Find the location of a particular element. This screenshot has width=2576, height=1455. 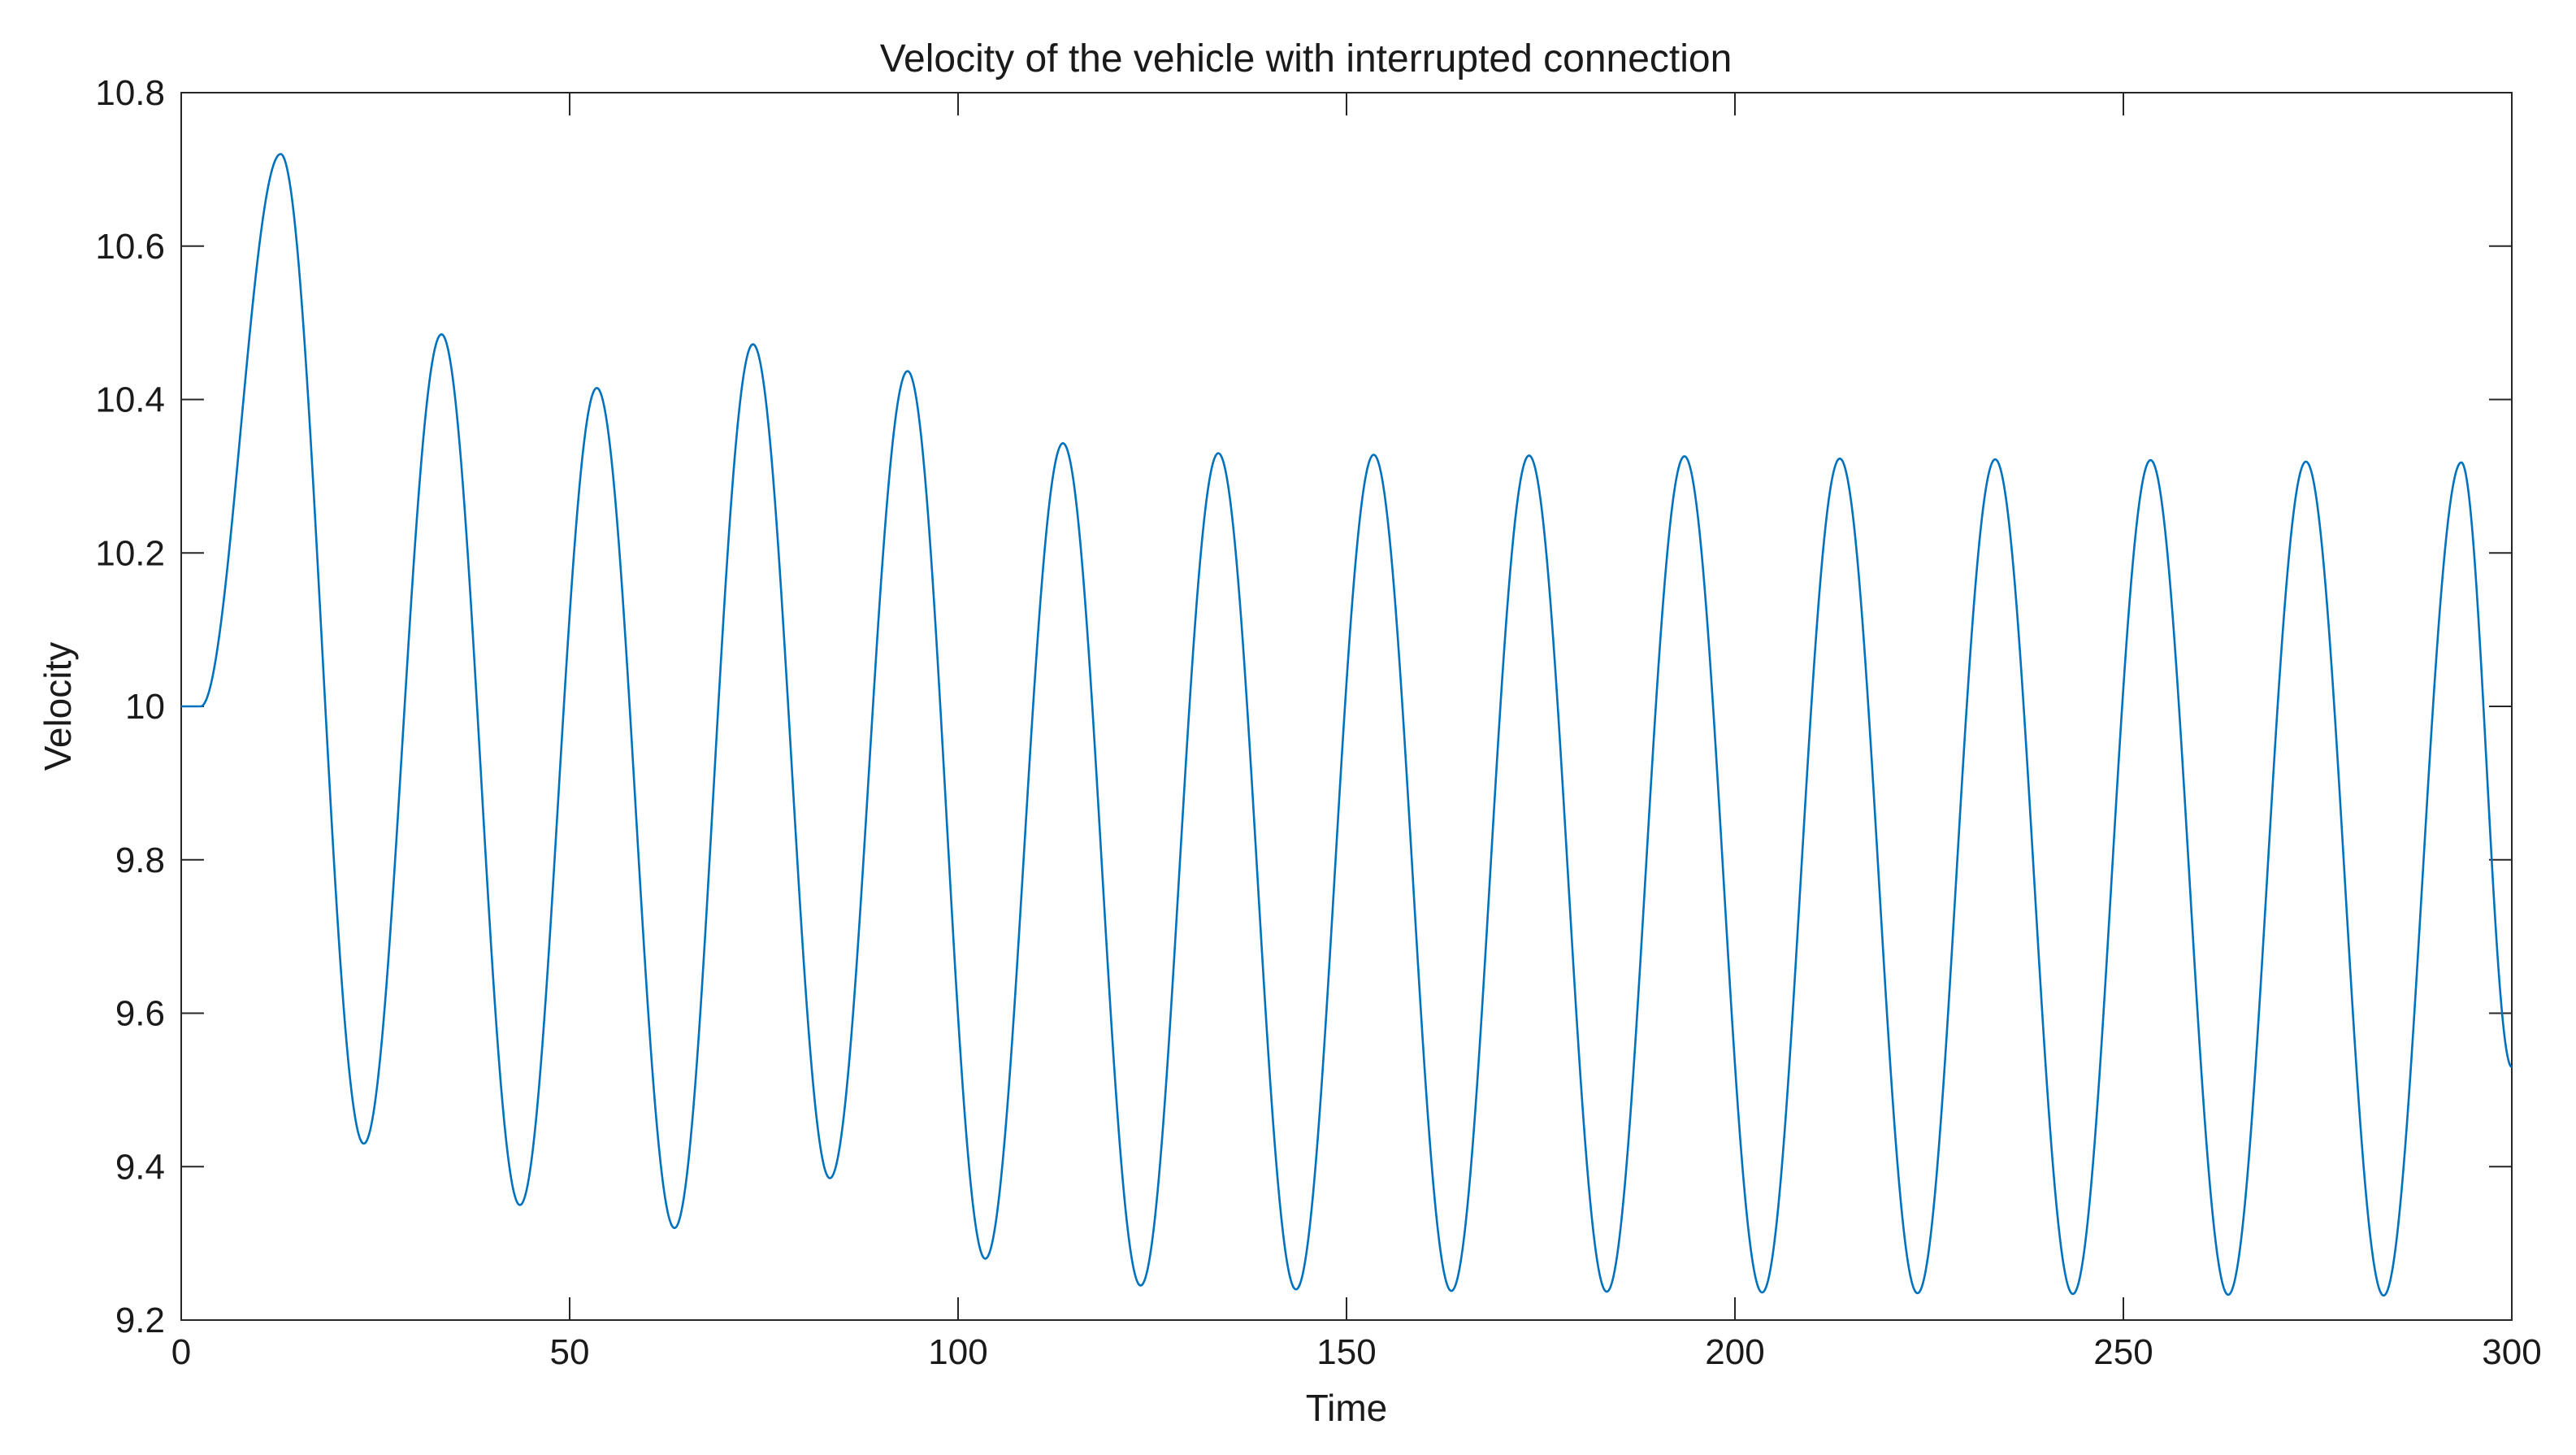

x-tick-label: 200 is located at coordinates (1735, 1352).